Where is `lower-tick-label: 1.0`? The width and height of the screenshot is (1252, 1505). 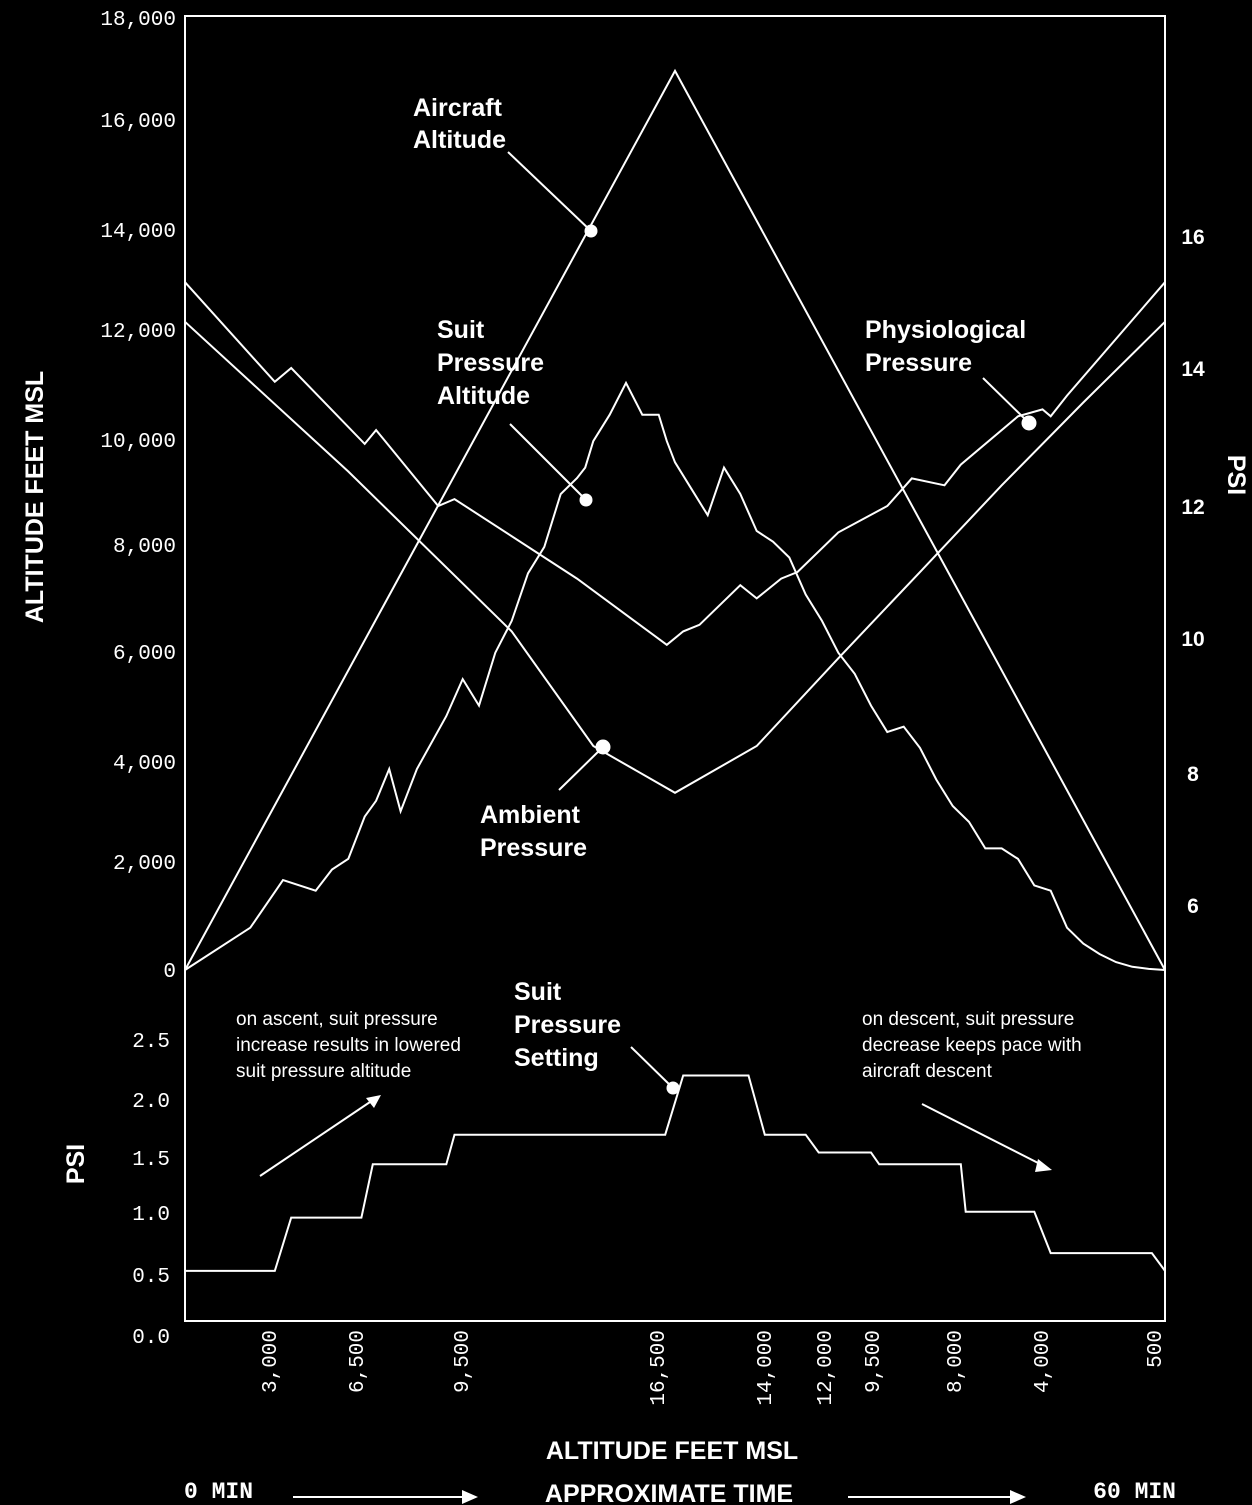 lower-tick-label: 1.0 is located at coordinates (151, 1215).